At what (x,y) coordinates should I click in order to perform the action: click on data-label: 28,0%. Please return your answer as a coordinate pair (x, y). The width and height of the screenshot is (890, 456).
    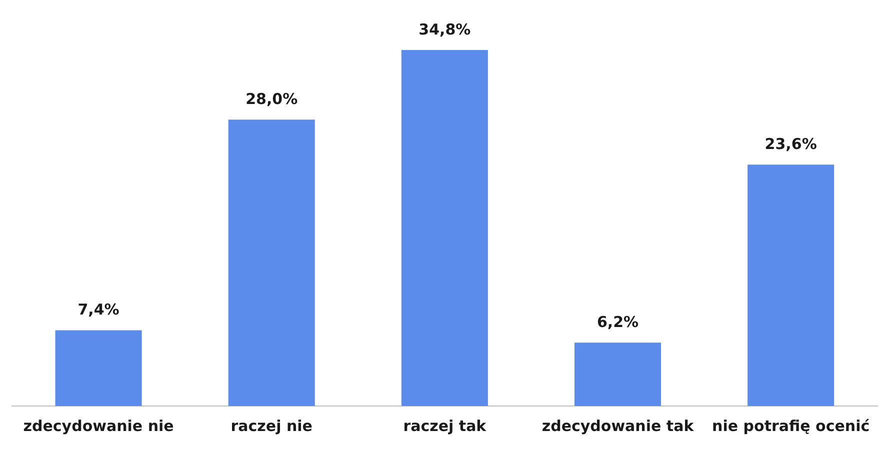
    Looking at the image, I should click on (272, 99).